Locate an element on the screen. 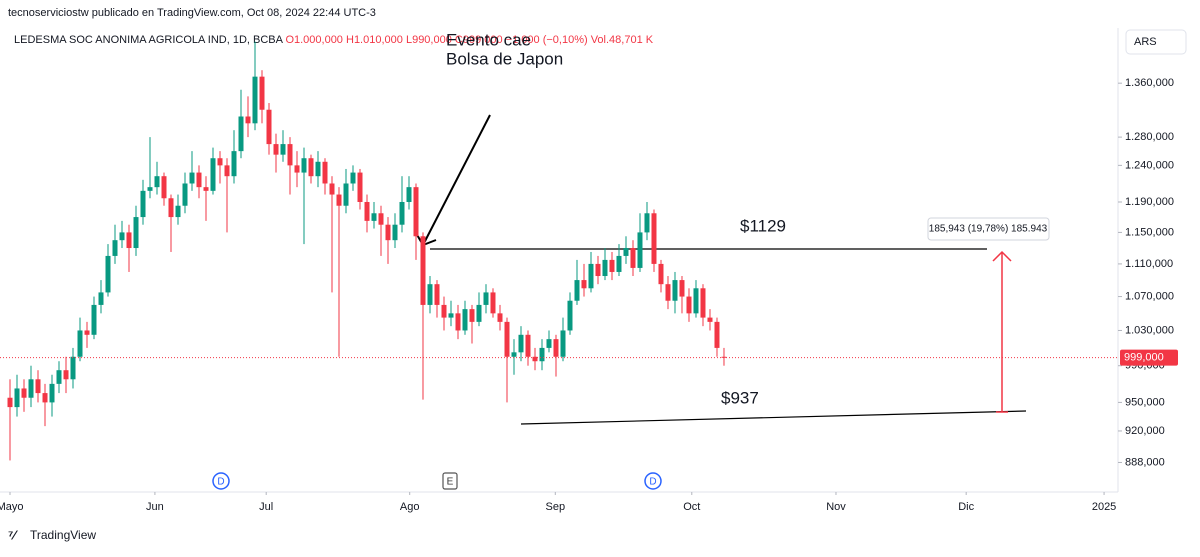  last-price-tag is located at coordinates (1149, 357).